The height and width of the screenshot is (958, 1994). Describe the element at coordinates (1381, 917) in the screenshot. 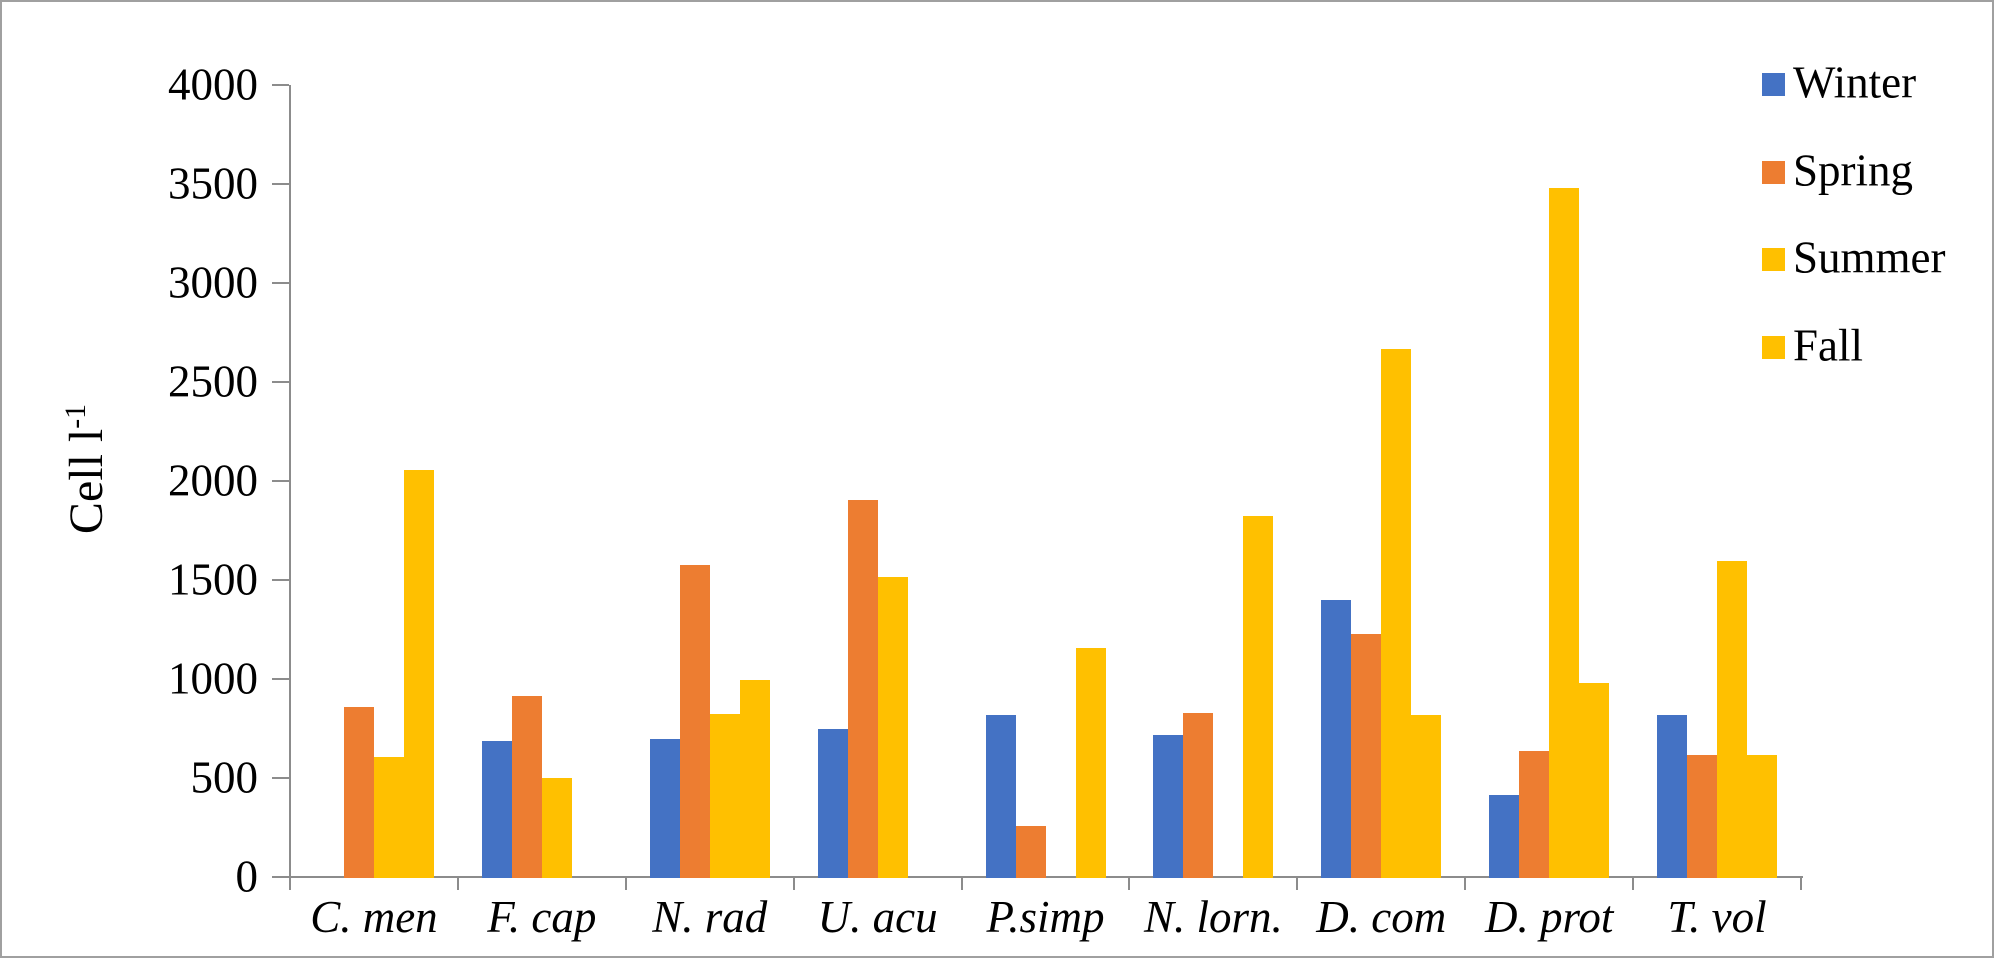

I see `category-label: D. com` at that location.